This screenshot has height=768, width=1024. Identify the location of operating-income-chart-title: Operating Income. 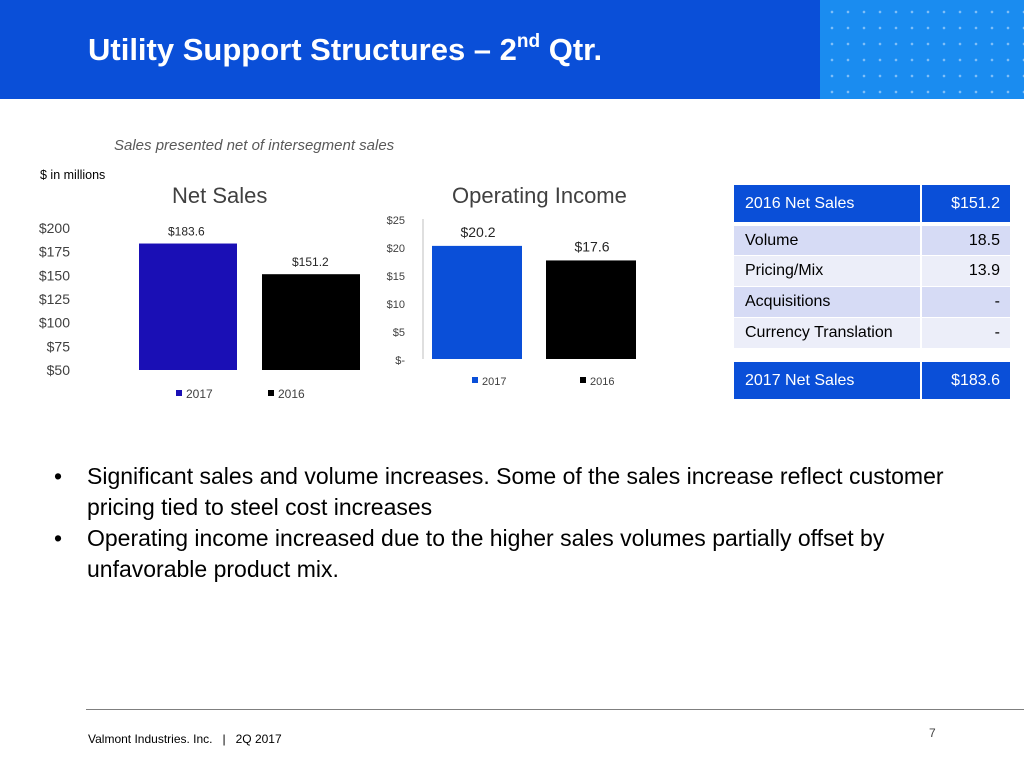
(539, 195).